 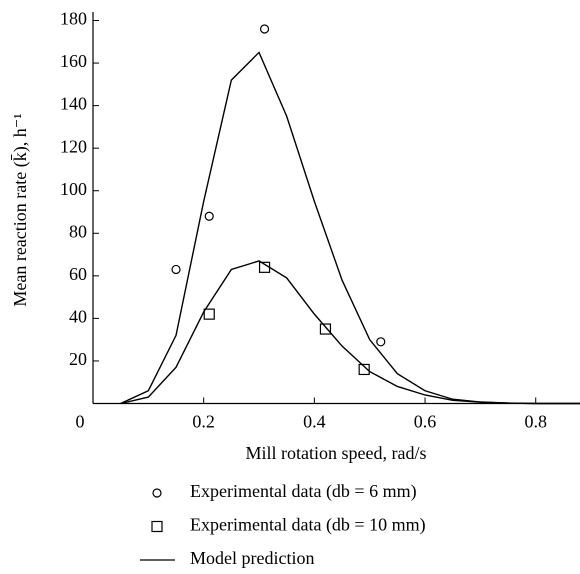 I want to click on y-tick-label: 140, so click(x=73, y=104).